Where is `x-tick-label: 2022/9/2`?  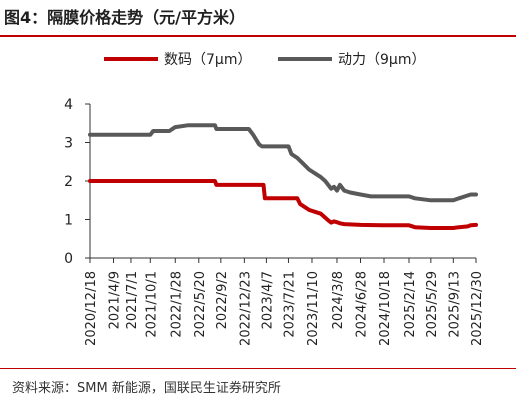
x-tick-label: 2022/9/2 is located at coordinates (222, 300).